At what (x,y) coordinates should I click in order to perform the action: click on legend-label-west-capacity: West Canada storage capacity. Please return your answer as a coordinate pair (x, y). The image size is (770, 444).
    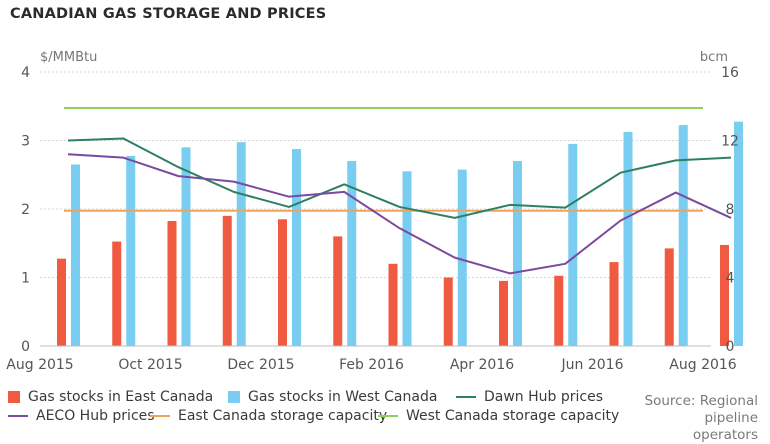
    Looking at the image, I should click on (513, 416).